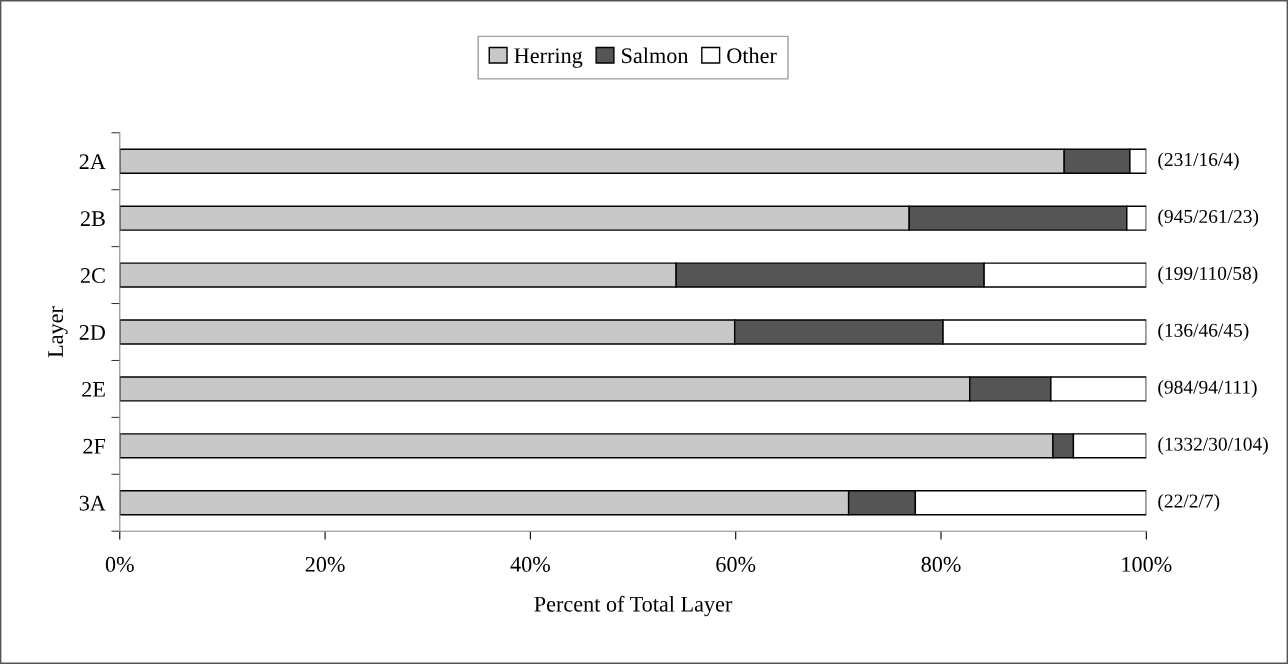 This screenshot has width=1288, height=664. I want to click on text: (136/46/45), so click(1203, 332).